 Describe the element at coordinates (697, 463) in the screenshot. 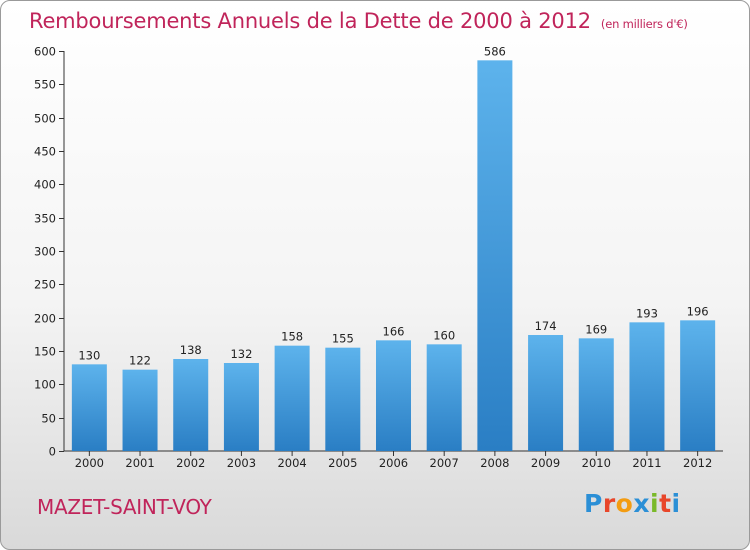

I see `x-tick-label: 2012` at that location.